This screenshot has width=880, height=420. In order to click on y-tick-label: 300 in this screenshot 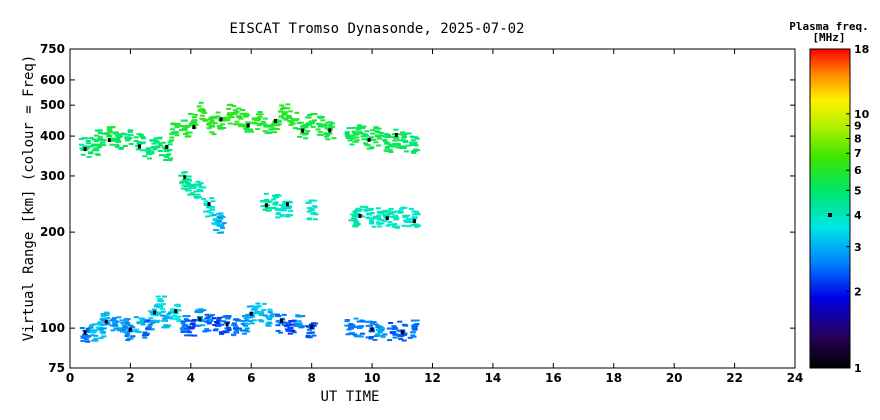, I will do `click(52, 176)`.